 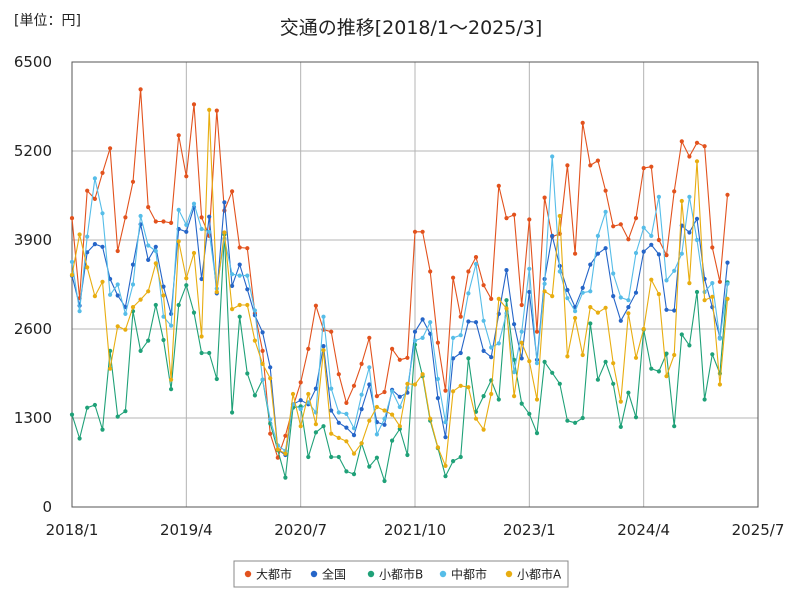 What do you see at coordinates (411, 28) in the screenshot?
I see `chart-title: 交通の推移[2018/1～2025/3]` at bounding box center [411, 28].